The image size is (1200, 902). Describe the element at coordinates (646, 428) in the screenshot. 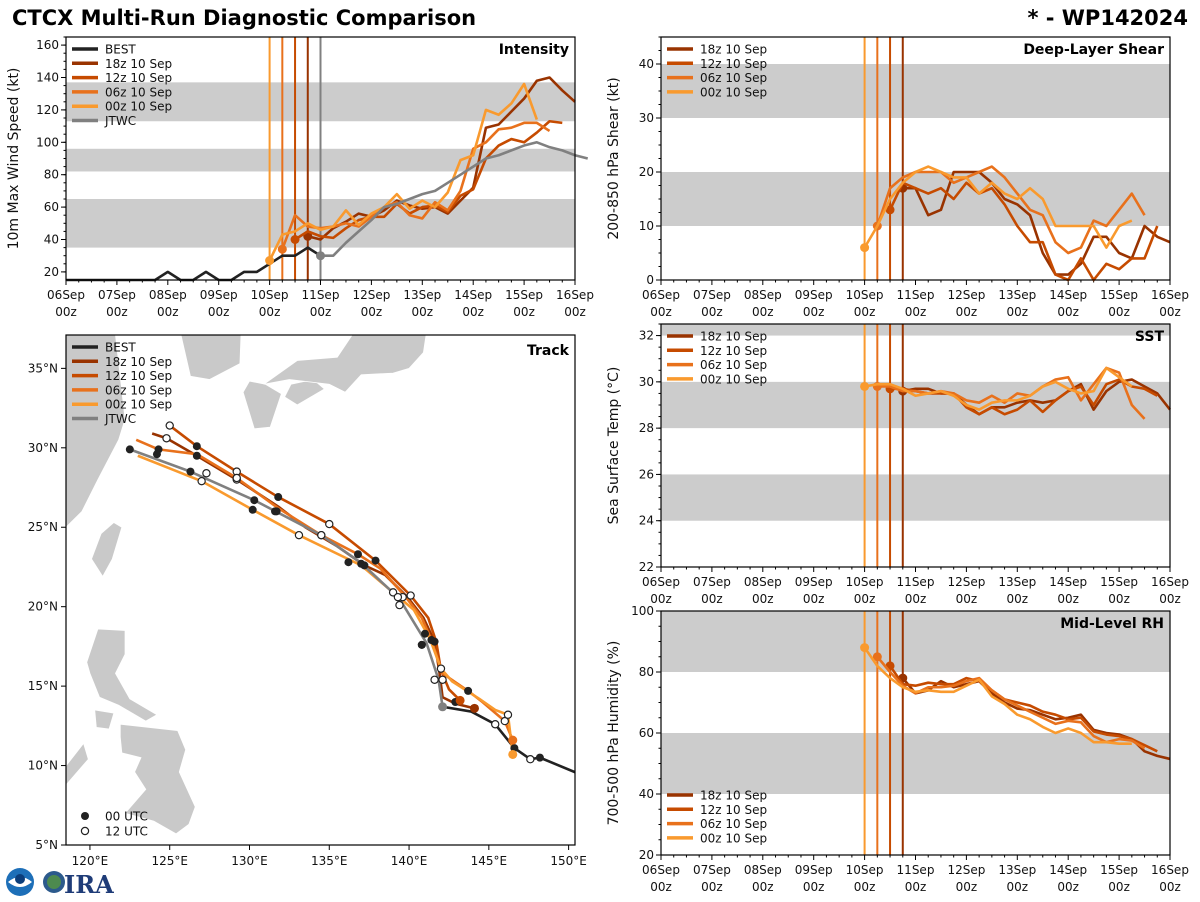

I see `y-tick-label: 28` at that location.